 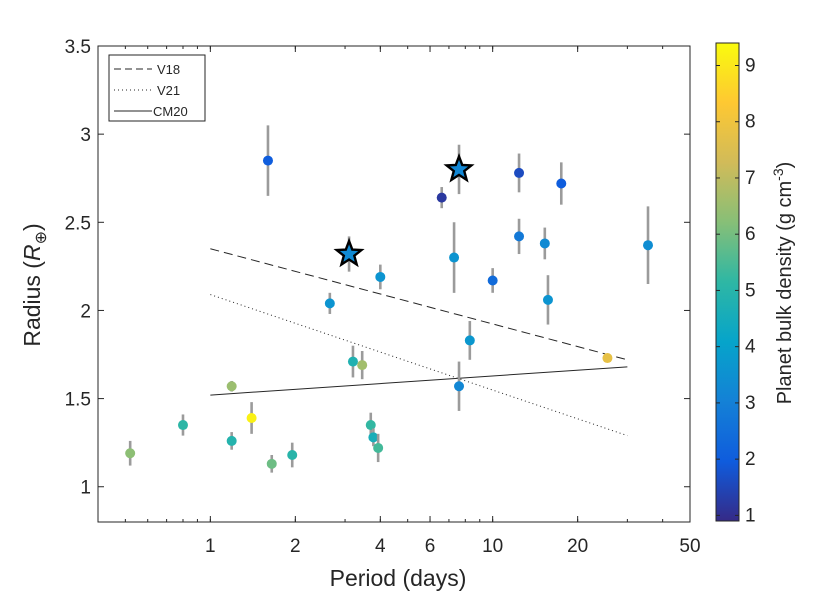 I want to click on x-tick-label: 6, so click(x=430, y=546).